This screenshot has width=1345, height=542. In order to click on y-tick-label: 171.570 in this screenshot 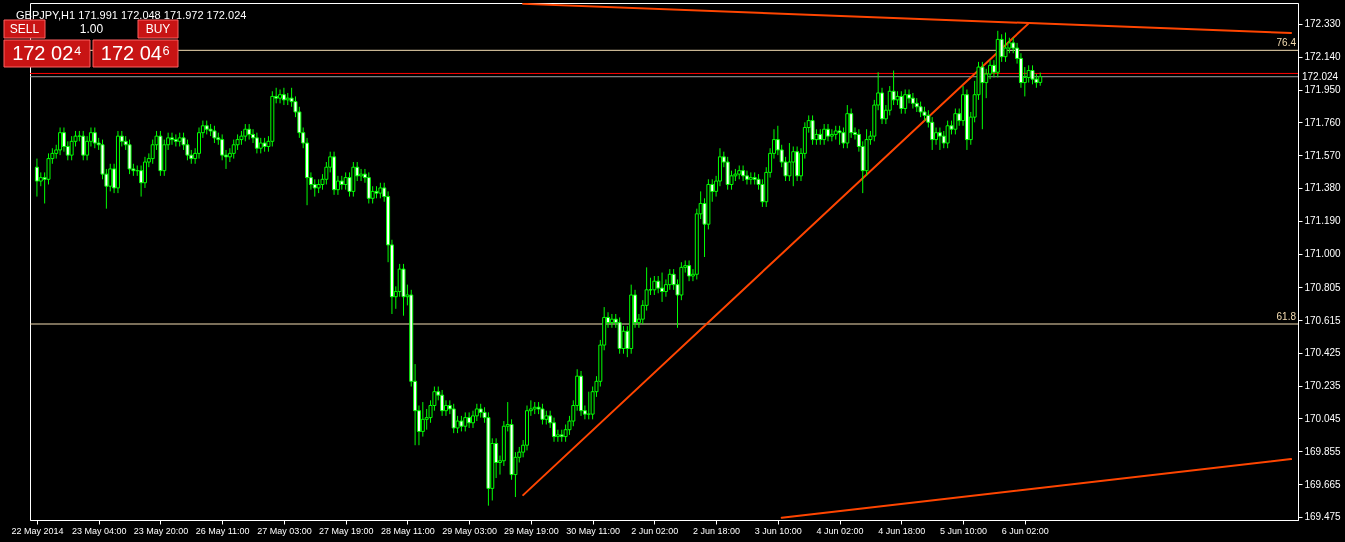, I will do `click(1323, 155)`.